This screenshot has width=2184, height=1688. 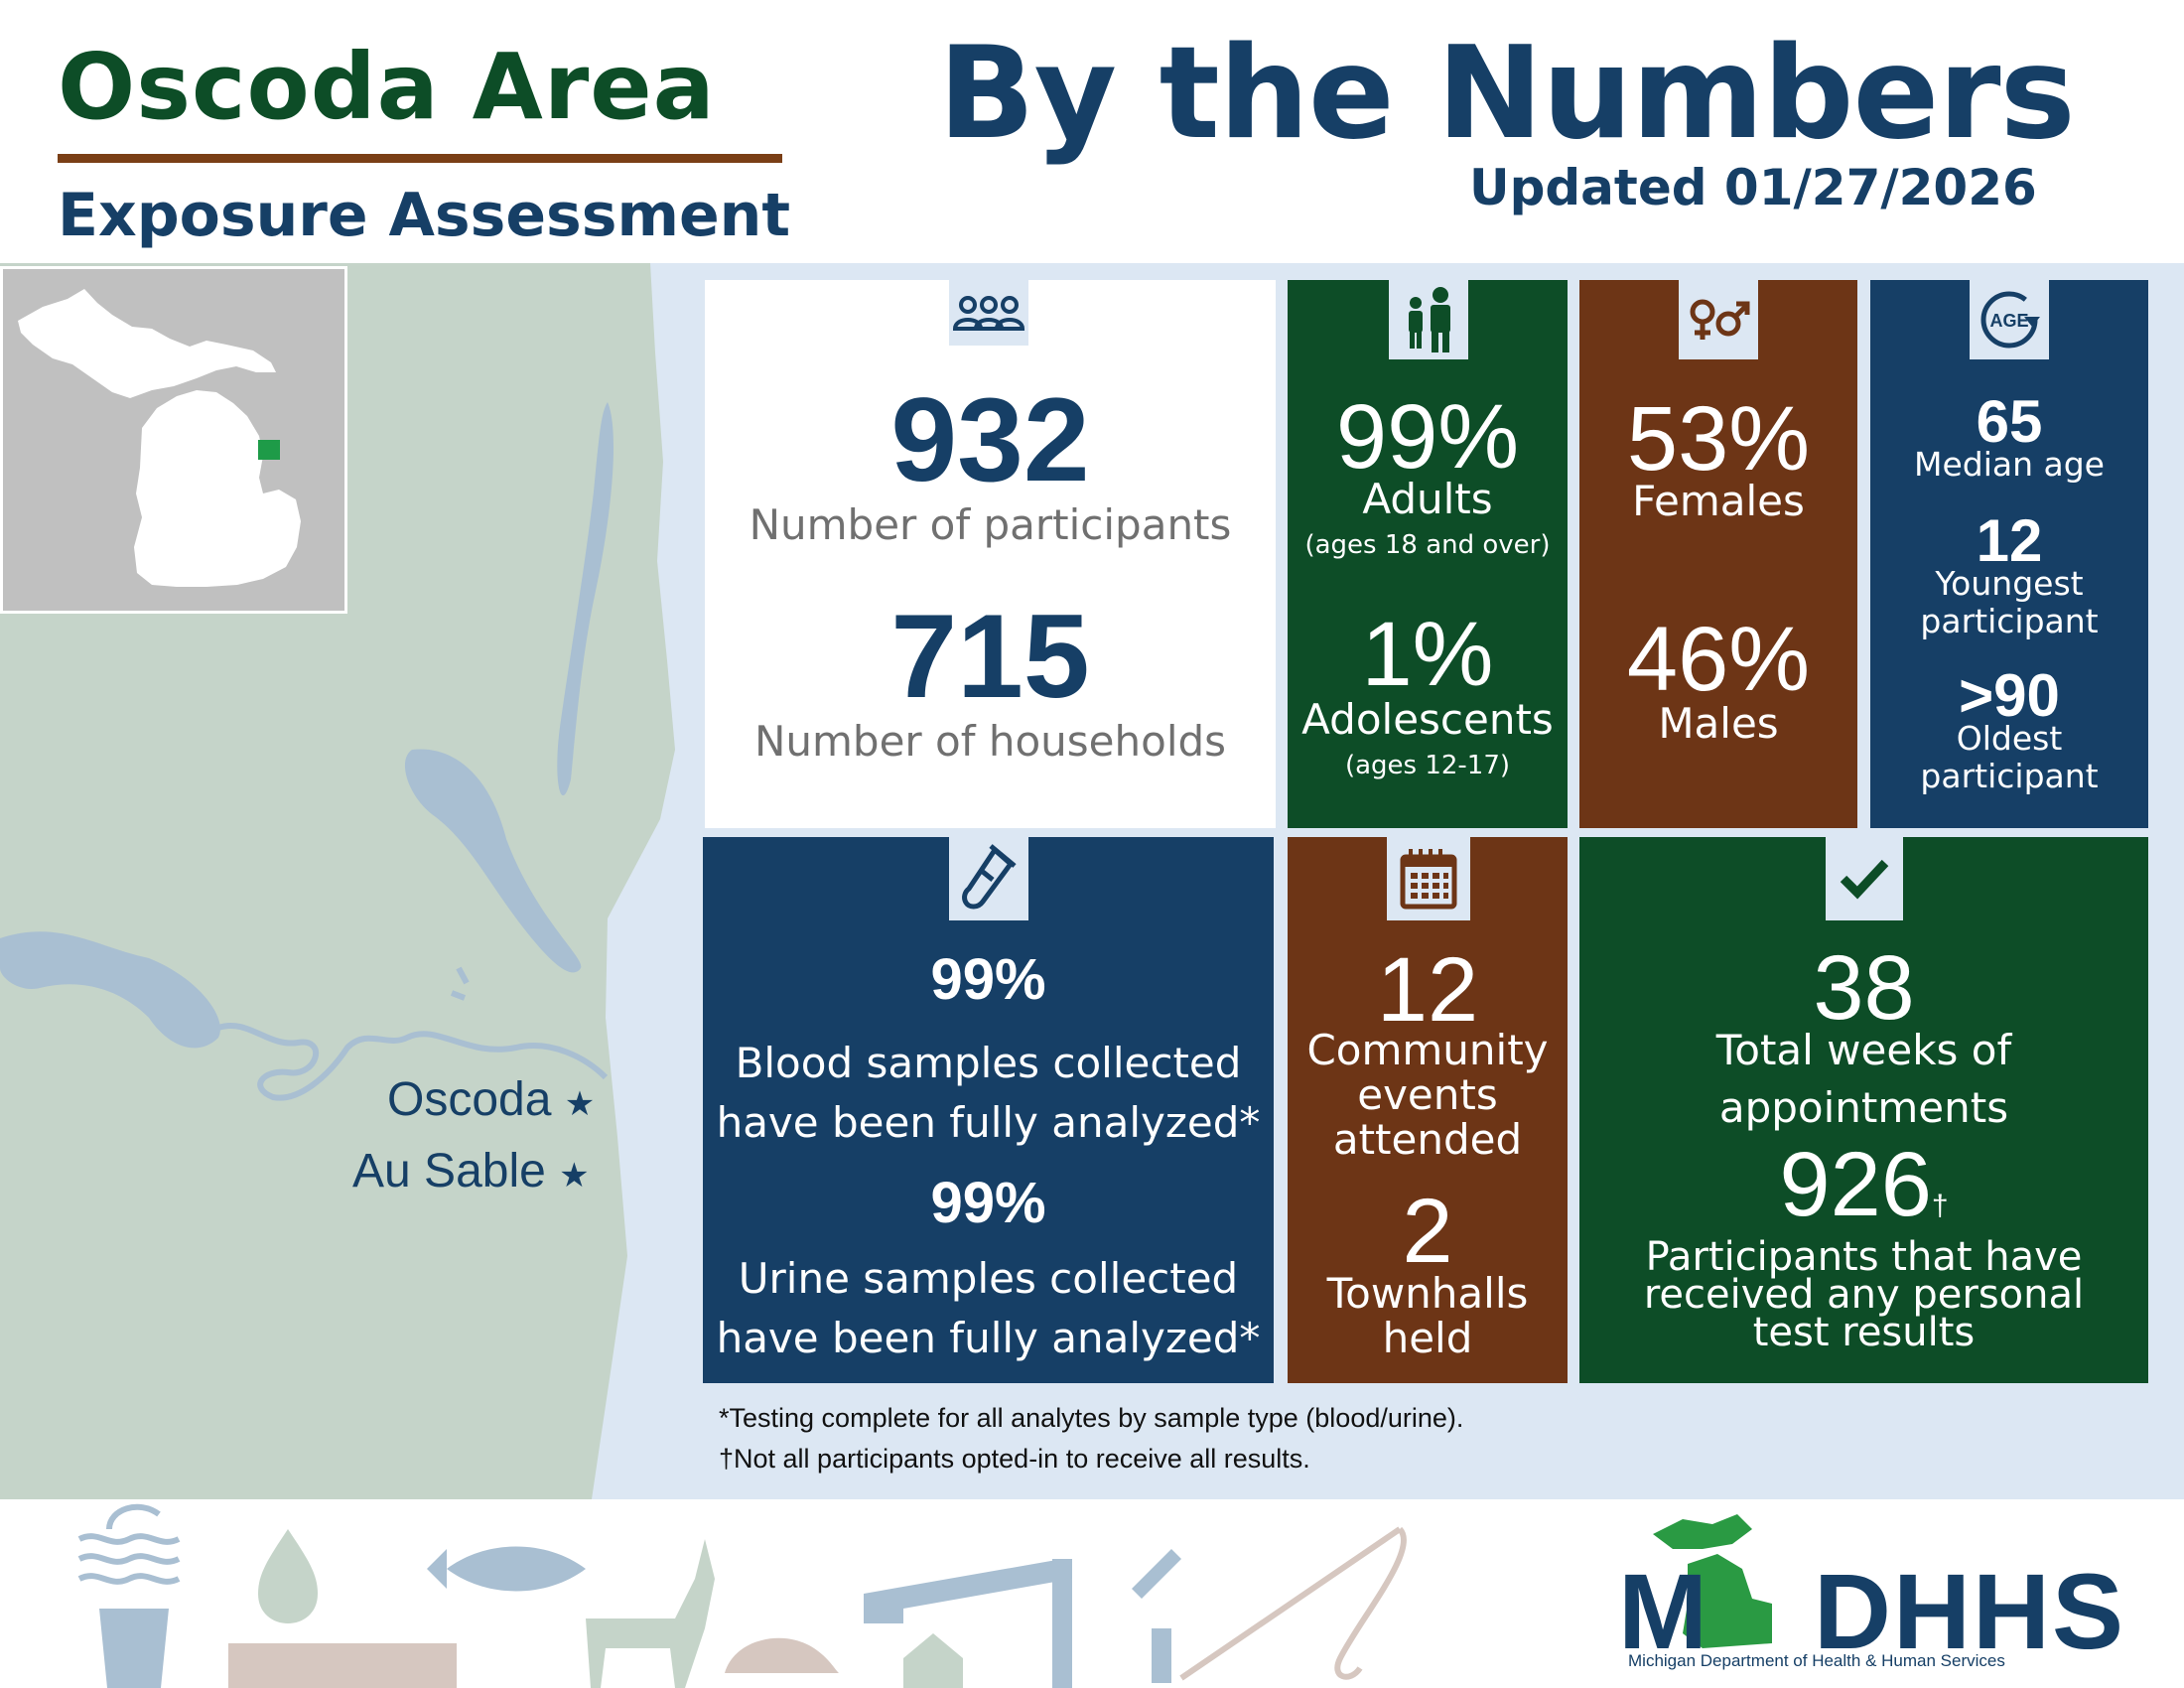 What do you see at coordinates (129, 1544) in the screenshot?
I see `waves-icon` at bounding box center [129, 1544].